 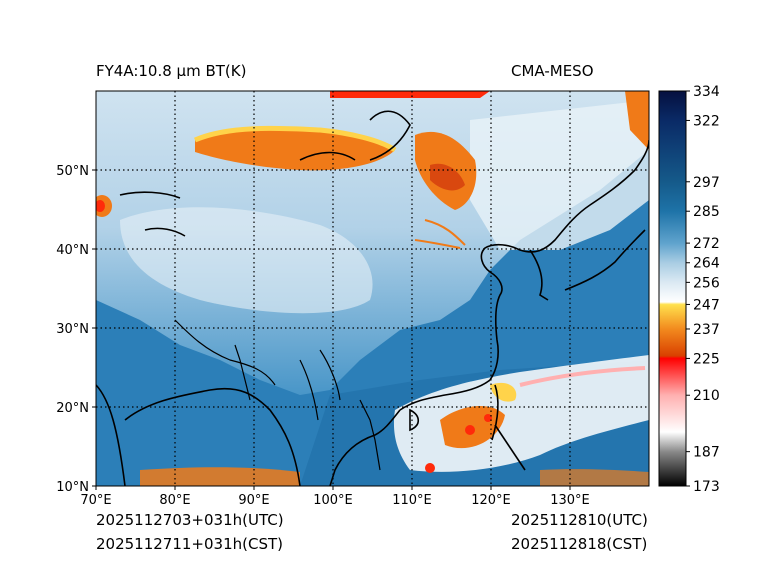 What do you see at coordinates (491, 500) in the screenshot?
I see `x-tick-label: 120°E` at bounding box center [491, 500].